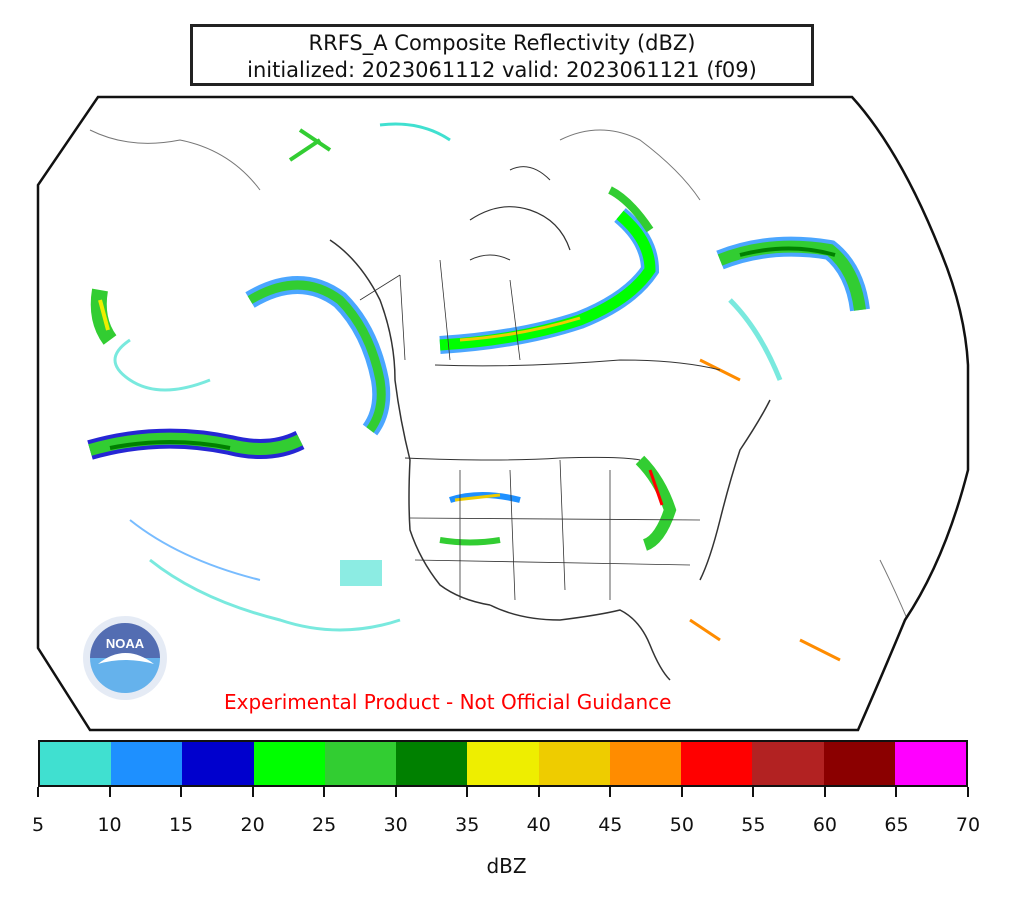 The image size is (1013, 910). What do you see at coordinates (125, 658) in the screenshot?
I see `noaa-logo-icon: NOAA` at bounding box center [125, 658].